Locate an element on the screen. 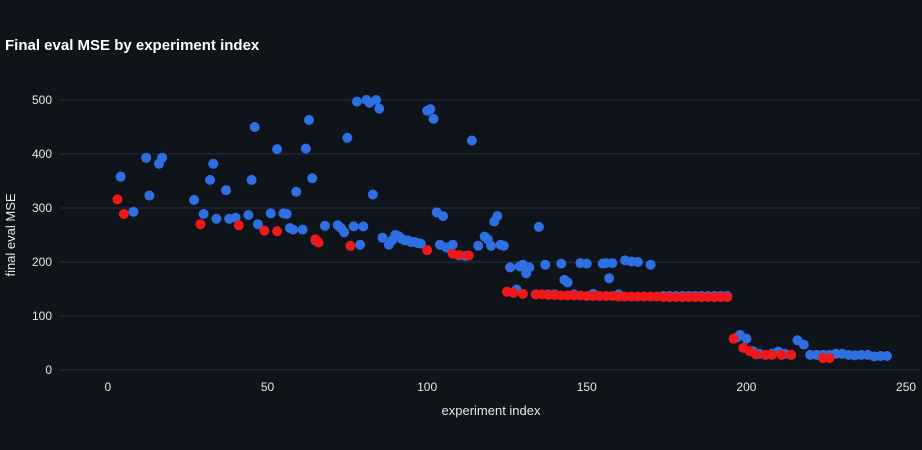 This screenshot has height=450, width=922. chart-title: Final eval MSE by experiment index is located at coordinates (132, 45).